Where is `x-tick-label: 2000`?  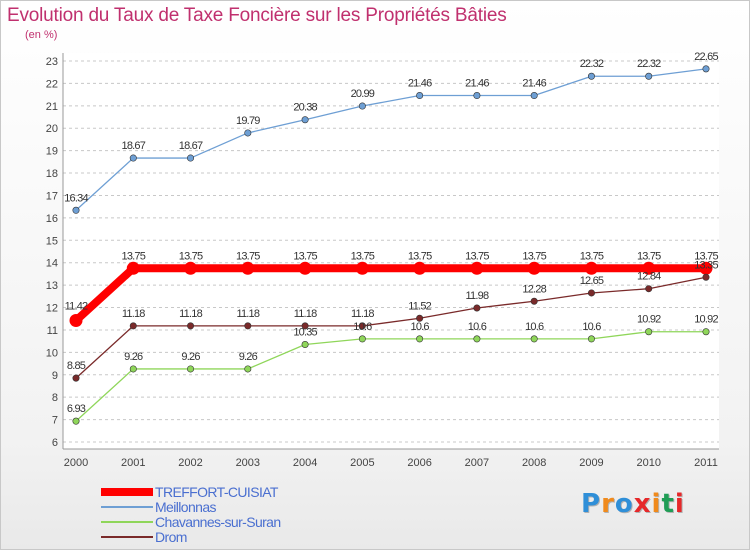
x-tick-label: 2000 is located at coordinates (76, 463).